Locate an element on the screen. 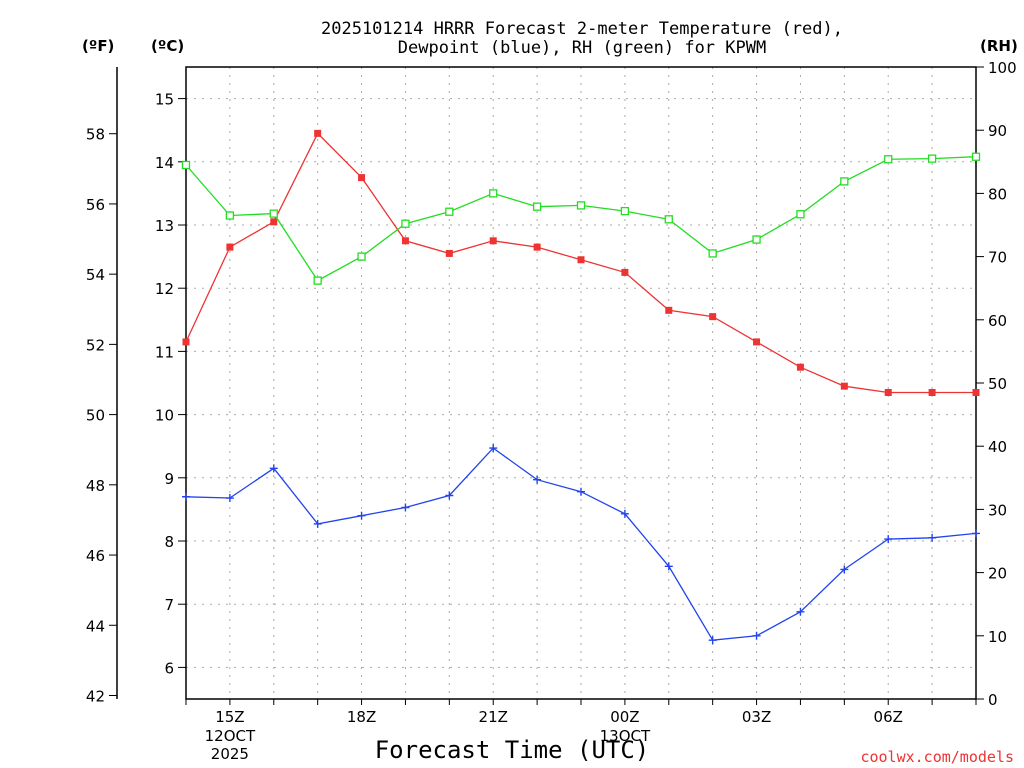 This screenshot has width=1024, height=768. x-tick-label: 03Z is located at coordinates (756, 717).